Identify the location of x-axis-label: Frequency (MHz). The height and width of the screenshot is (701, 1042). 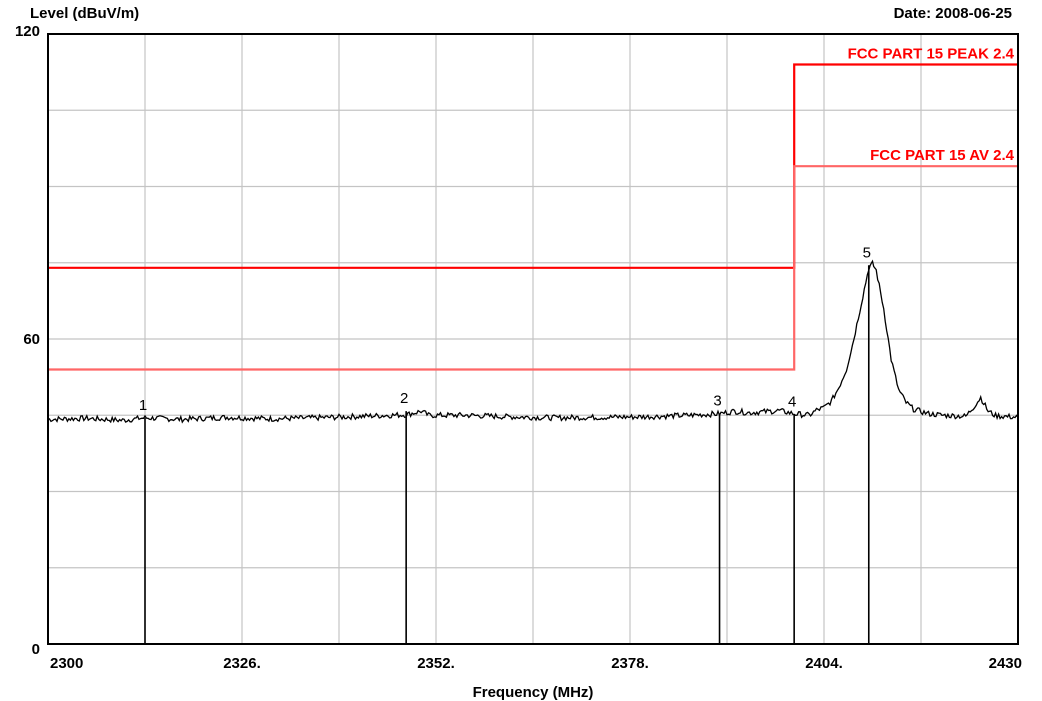
(533, 692).